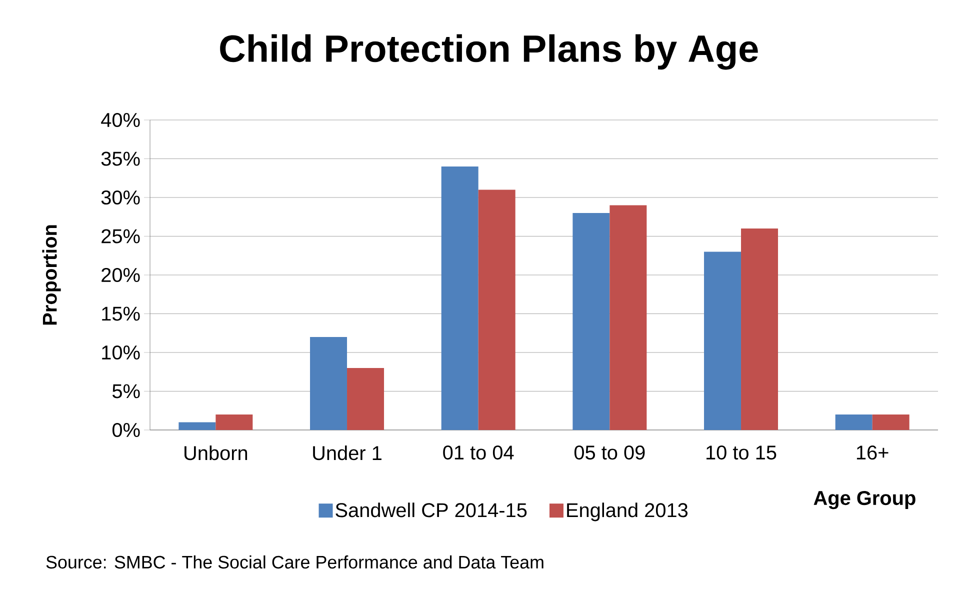 The height and width of the screenshot is (615, 955). Describe the element at coordinates (121, 352) in the screenshot. I see `y-tick-label: 10%` at that location.